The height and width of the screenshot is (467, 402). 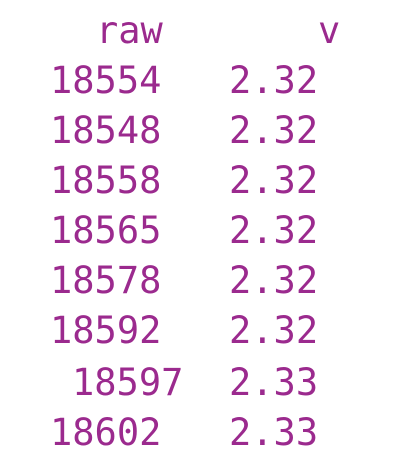 I want to click on row-8-v-cell: 2.33, so click(x=274, y=432).